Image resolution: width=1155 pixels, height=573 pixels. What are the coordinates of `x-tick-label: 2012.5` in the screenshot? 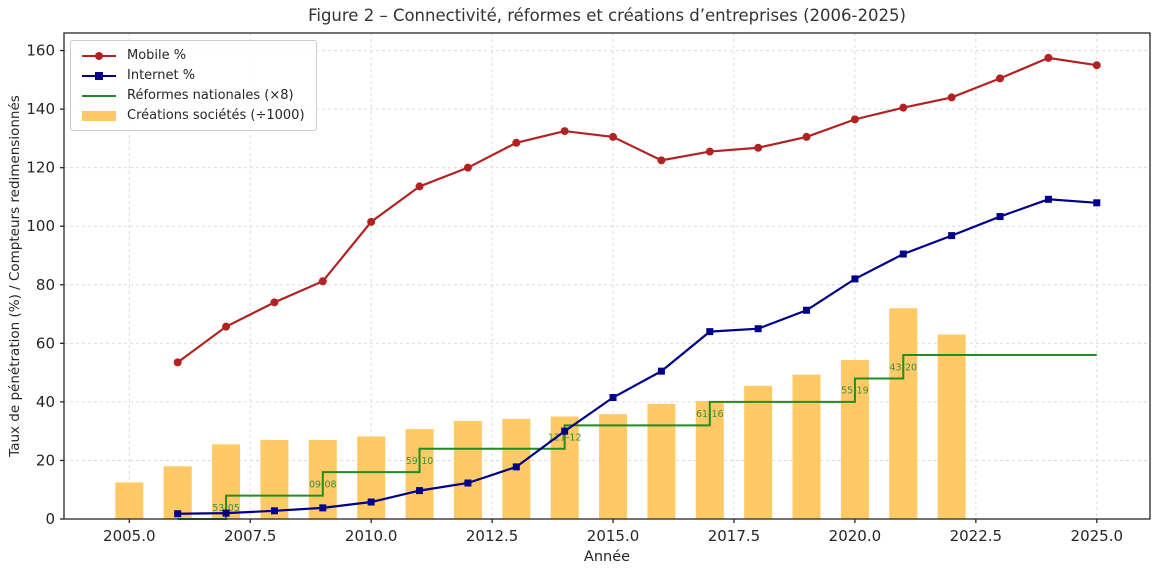 It's located at (492, 536).